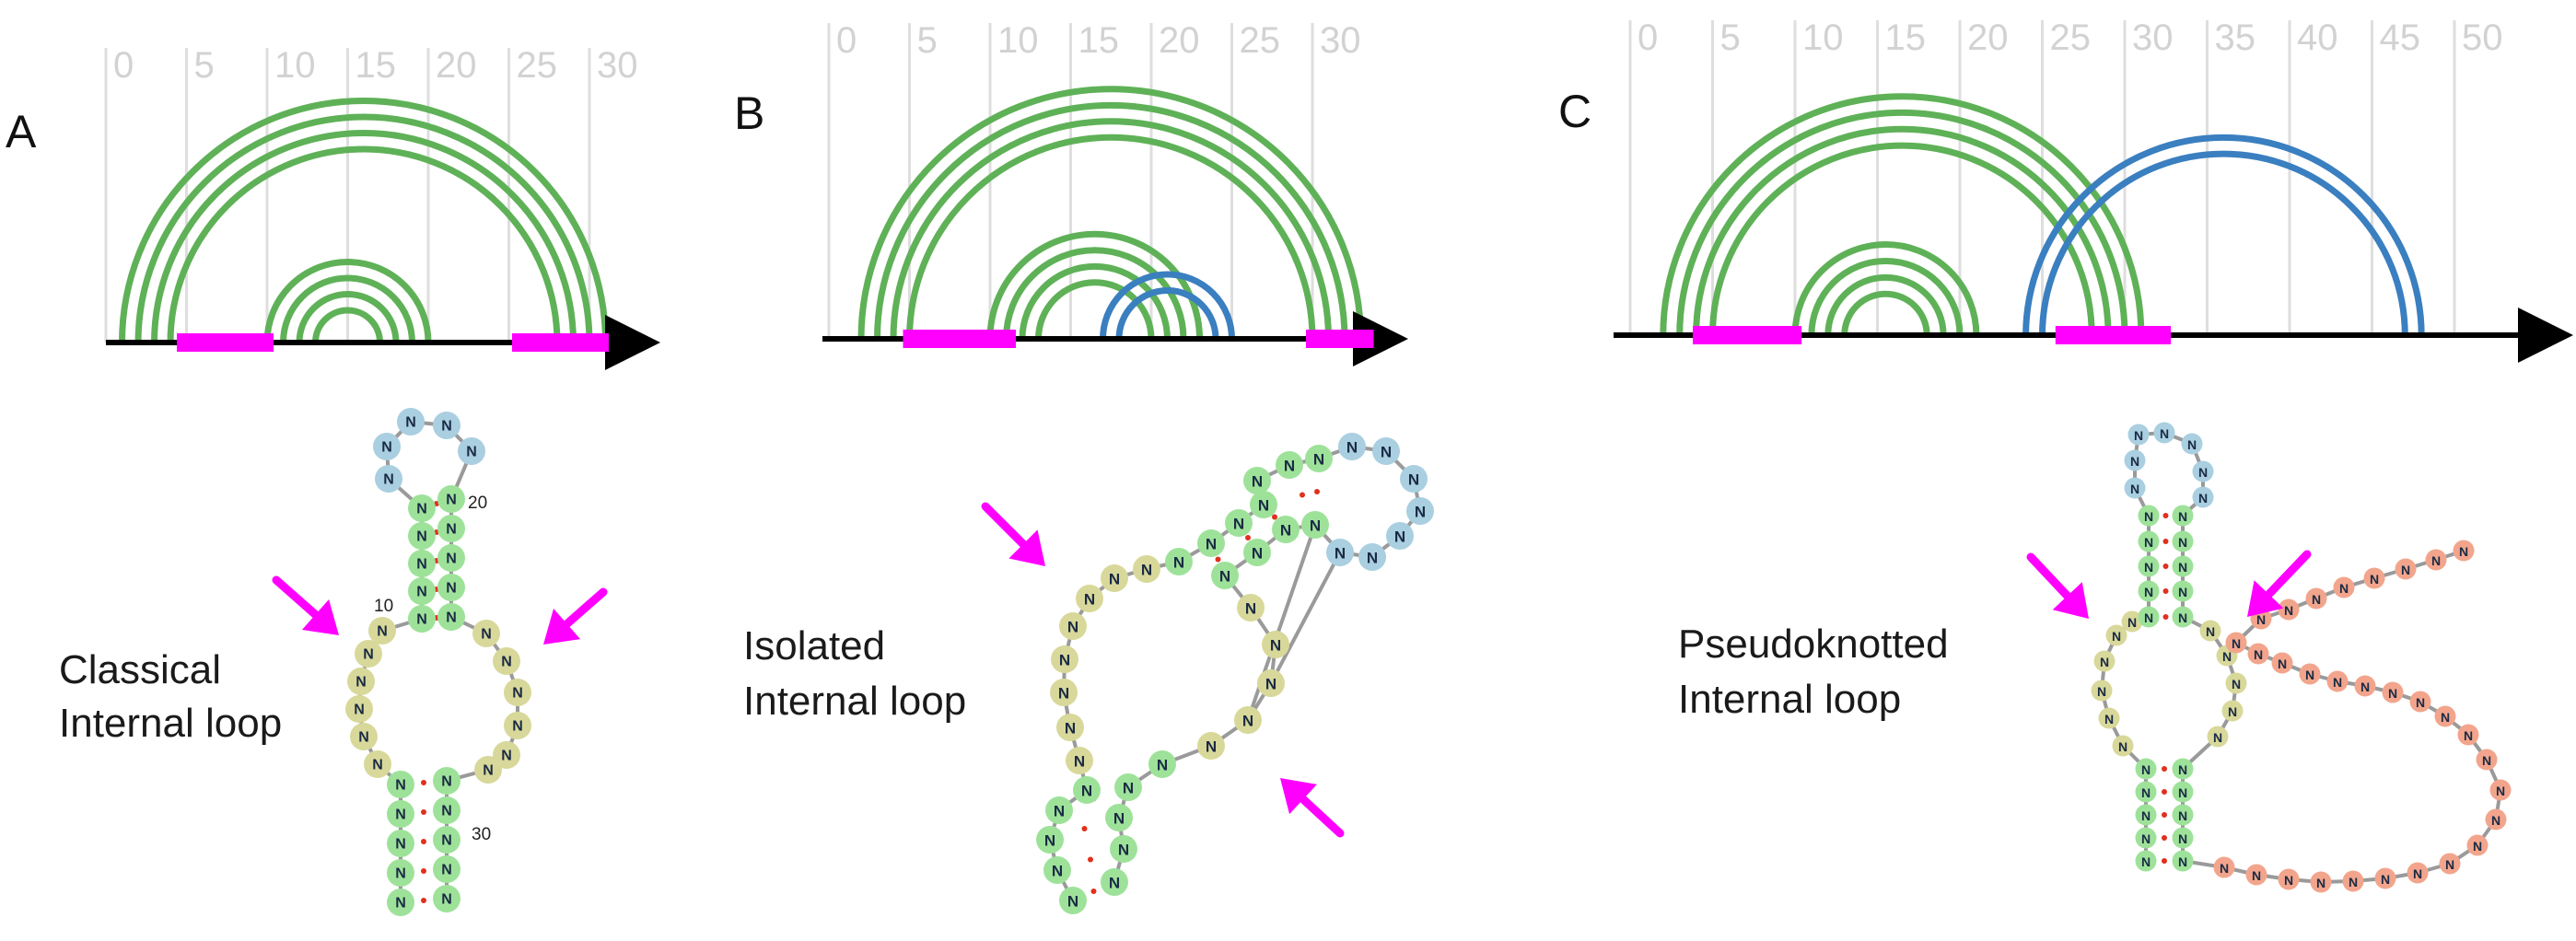 The image size is (2576, 941). Describe the element at coordinates (2317, 37) in the screenshot. I see `tick-label: 40` at that location.